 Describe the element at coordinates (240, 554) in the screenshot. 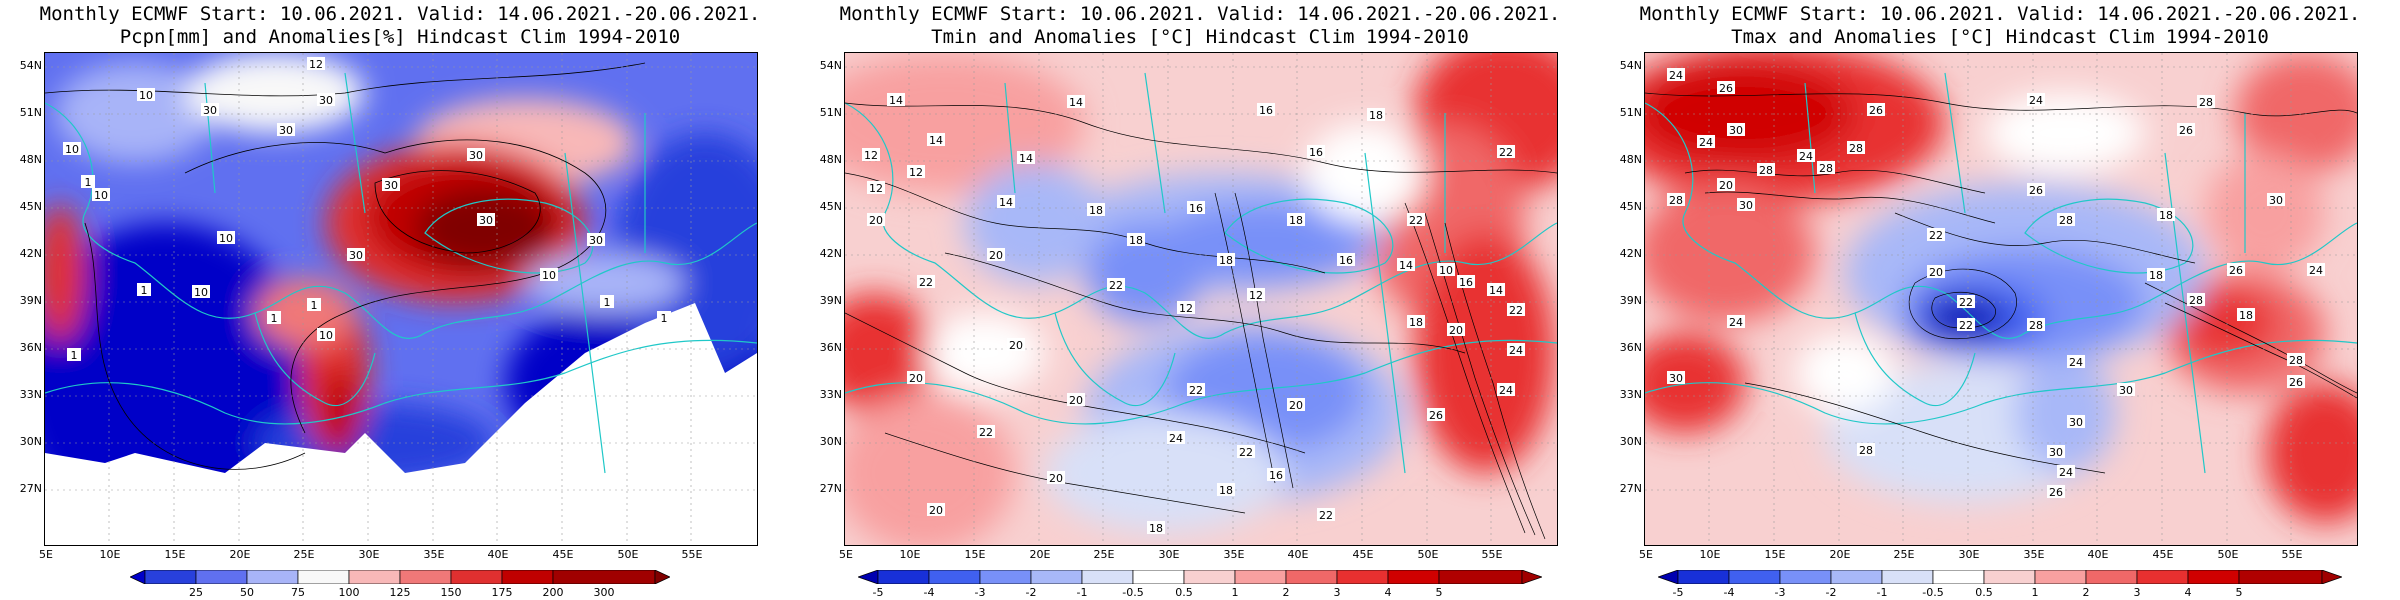

I see `lon-tick: 20E` at that location.